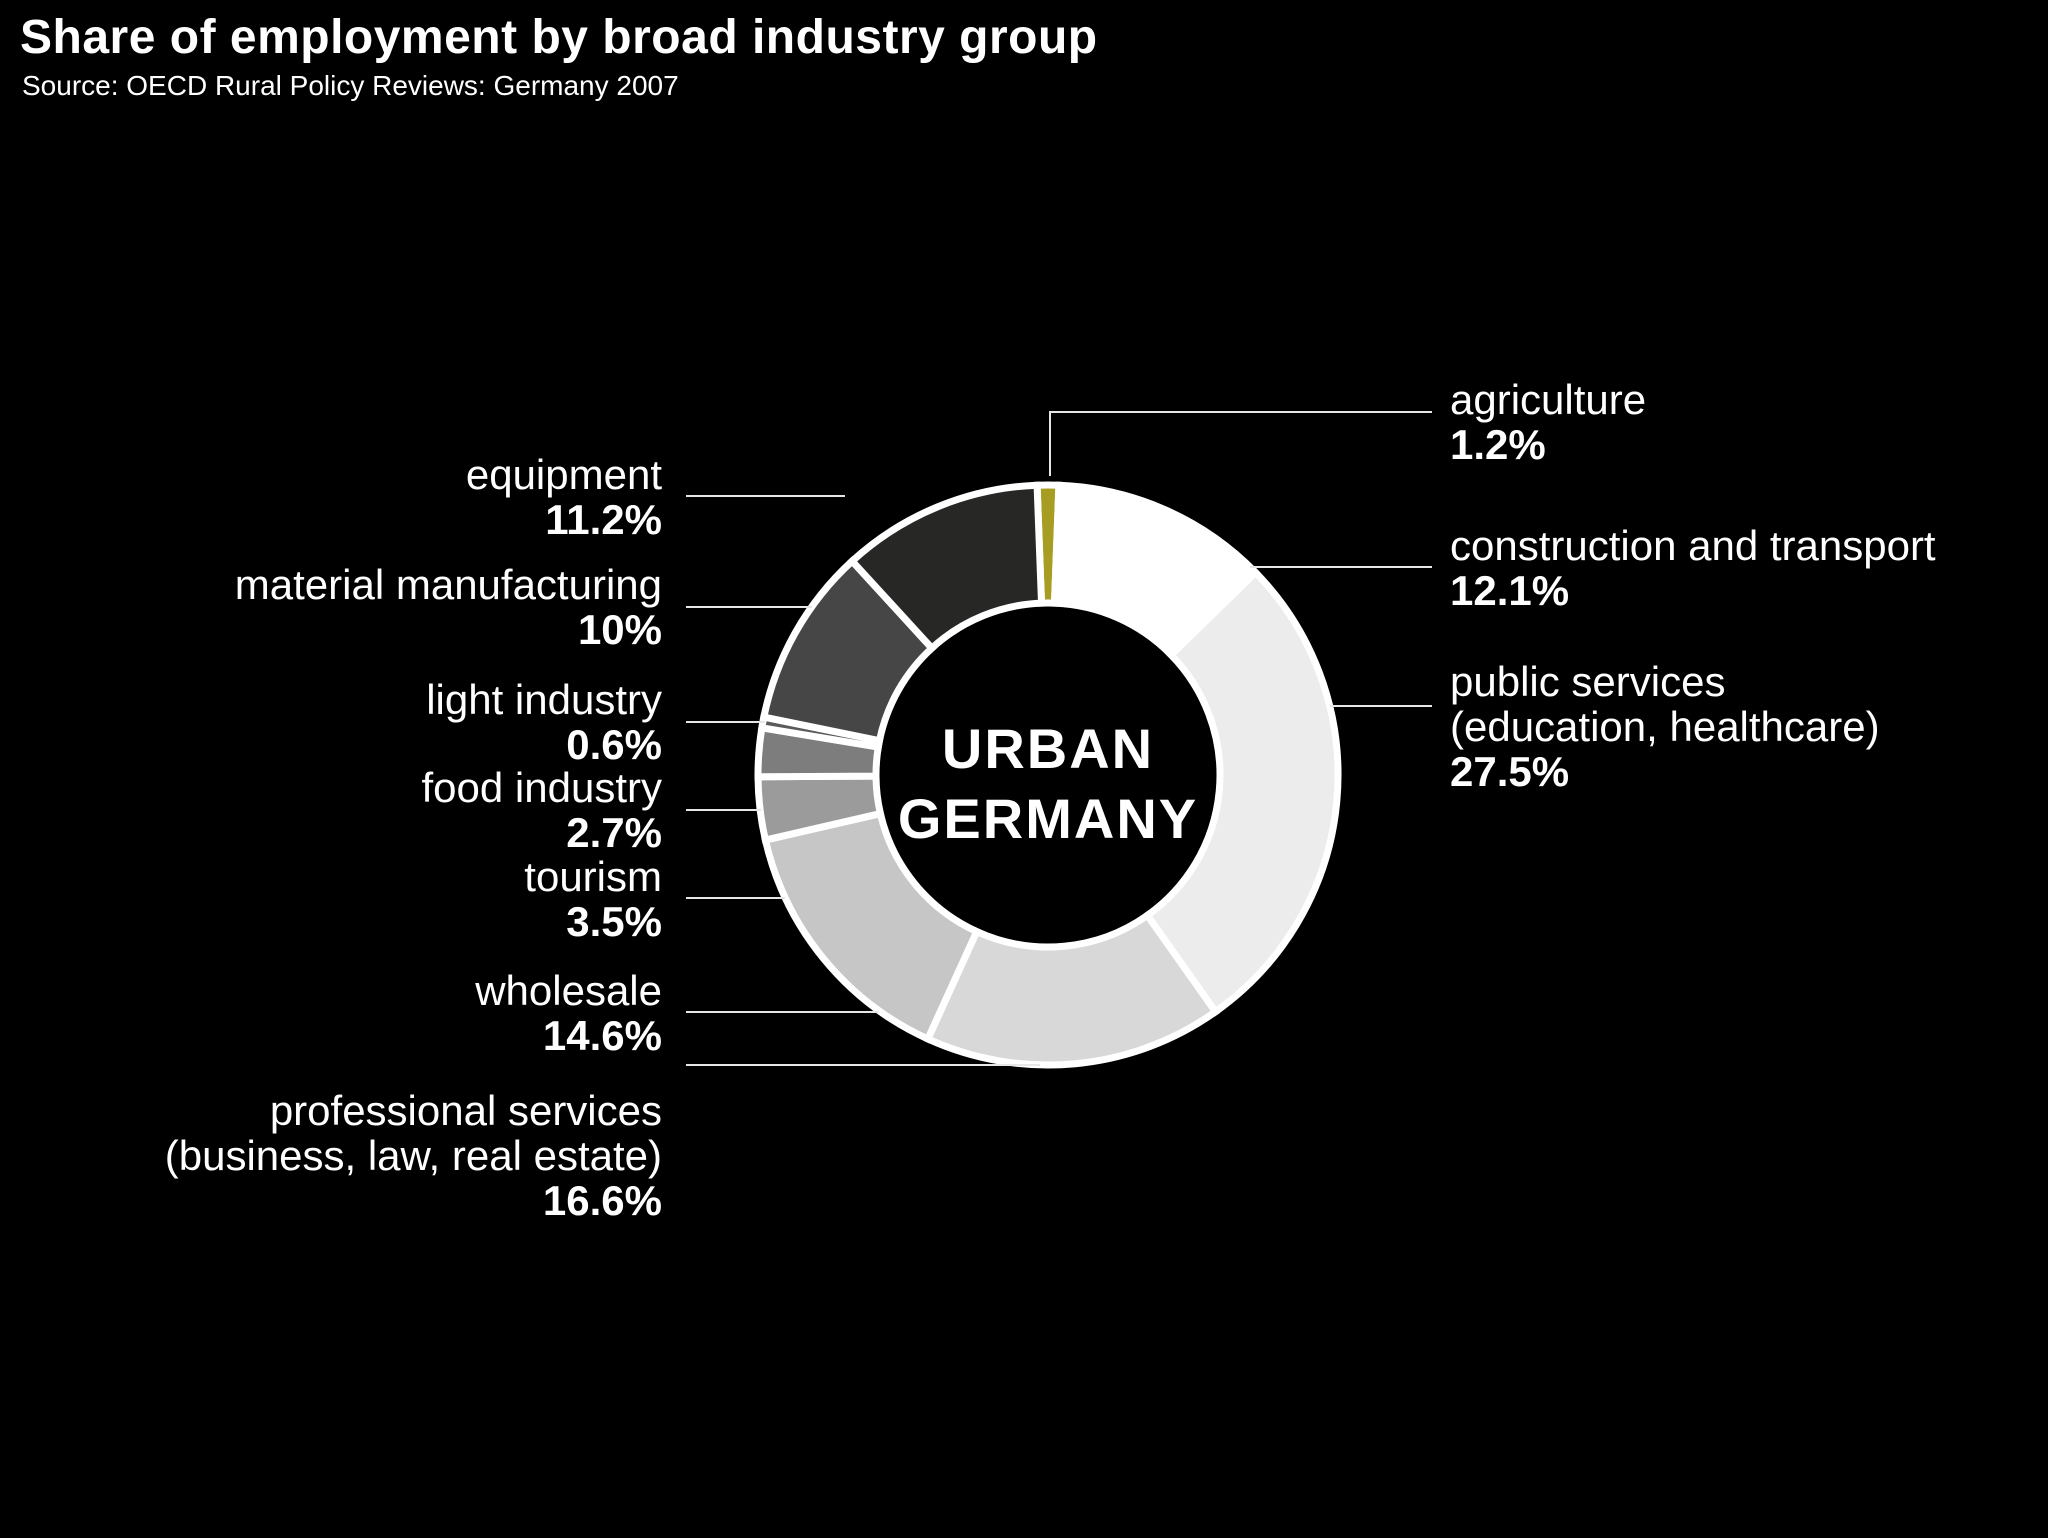 This screenshot has height=1538, width=2048. What do you see at coordinates (448, 584) in the screenshot?
I see `slice-label-material-manufacturing: material manufacturing` at bounding box center [448, 584].